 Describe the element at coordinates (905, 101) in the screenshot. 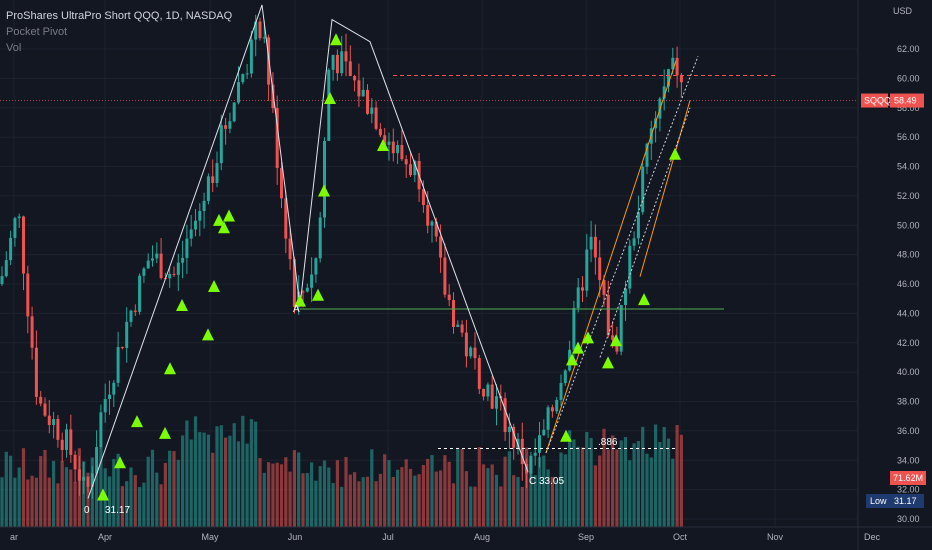

I see `last-price-tag-label: 58.49` at that location.